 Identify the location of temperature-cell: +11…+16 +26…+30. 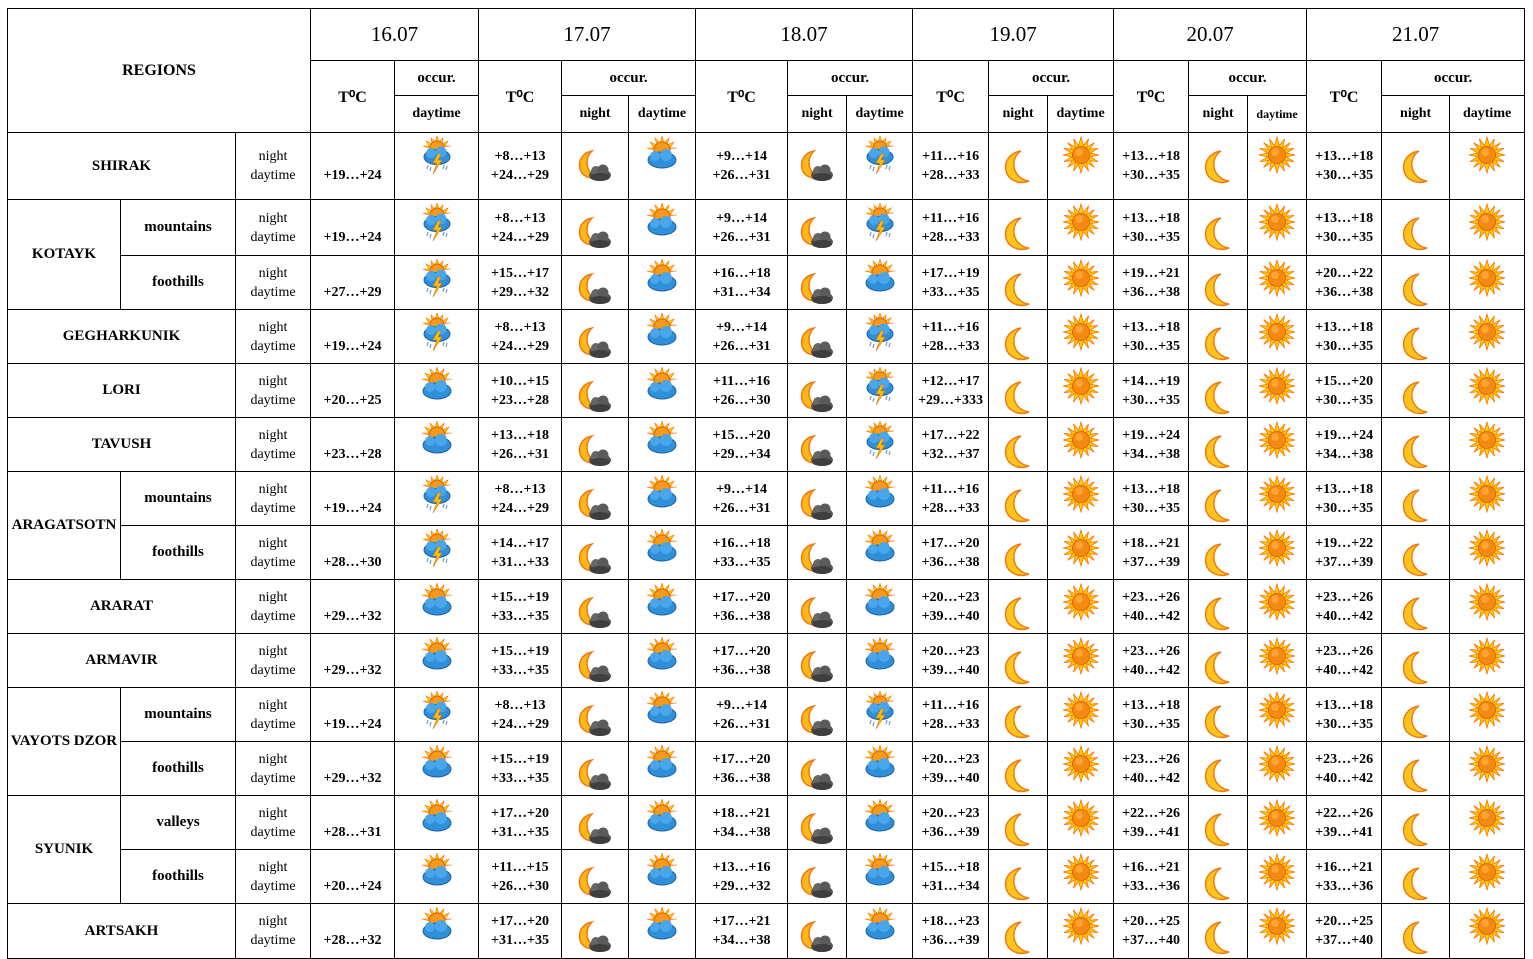
(742, 390).